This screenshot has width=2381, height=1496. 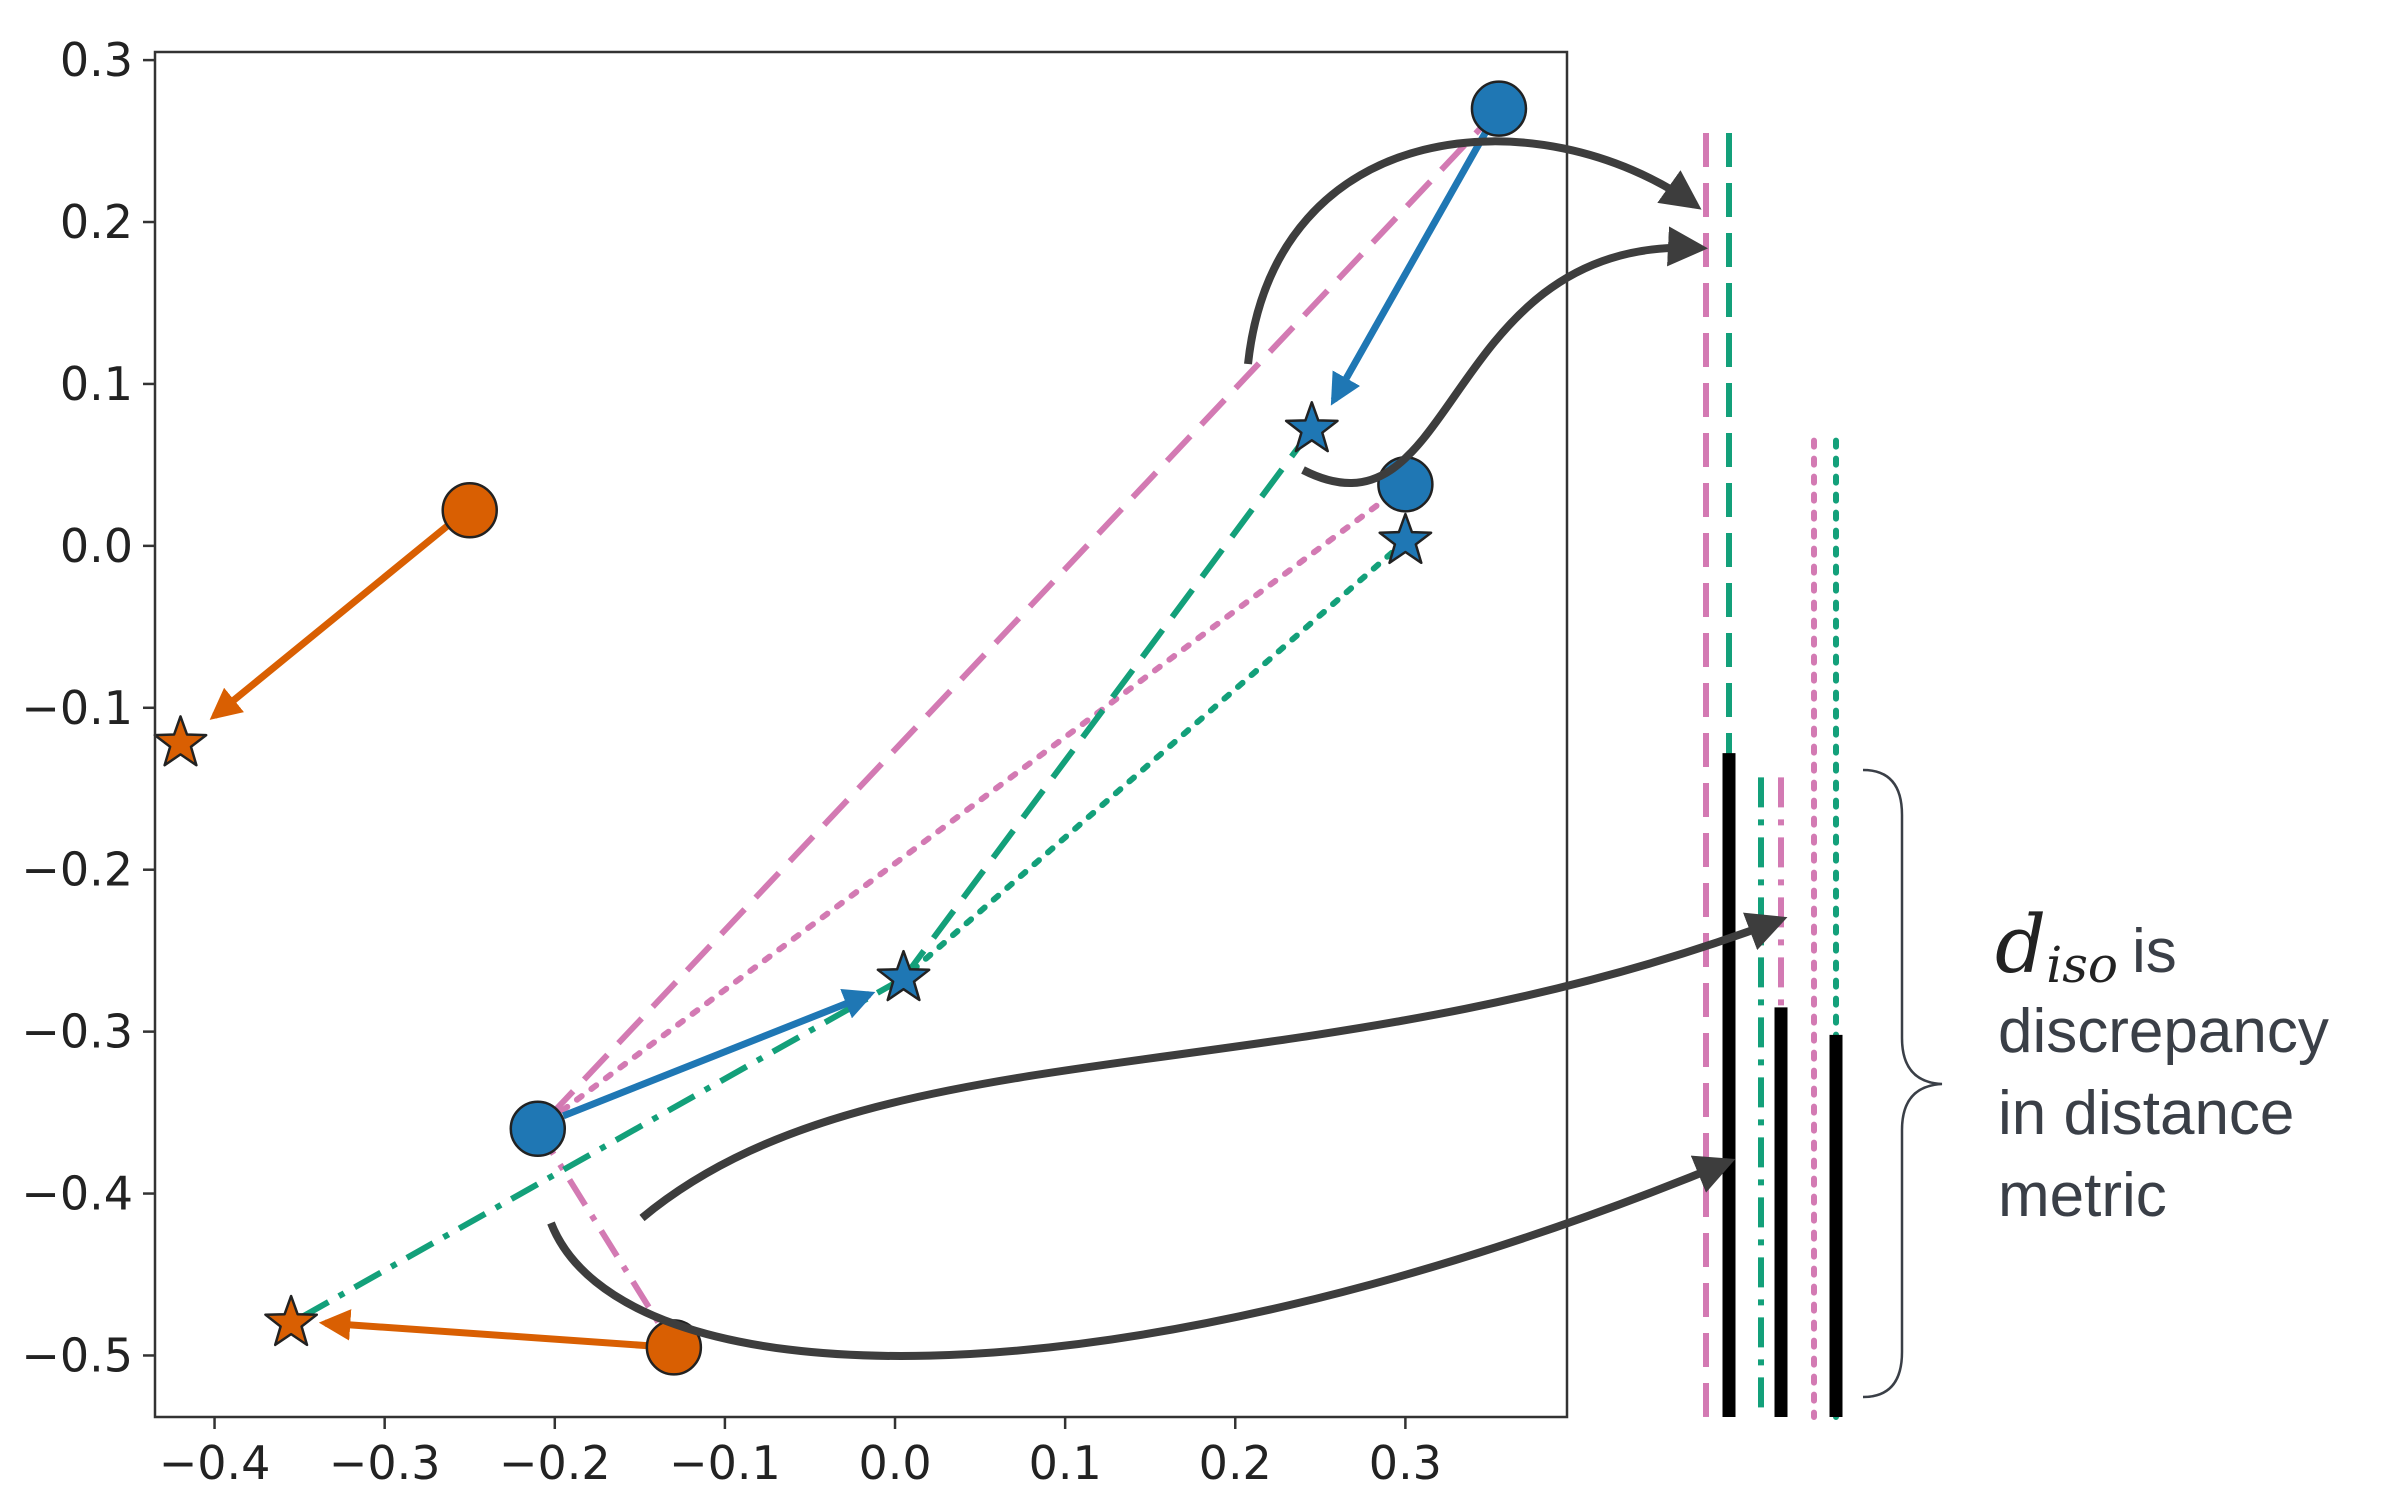 I want to click on curved-arrow-bottom-upper, so click(x=1213, y=1067).